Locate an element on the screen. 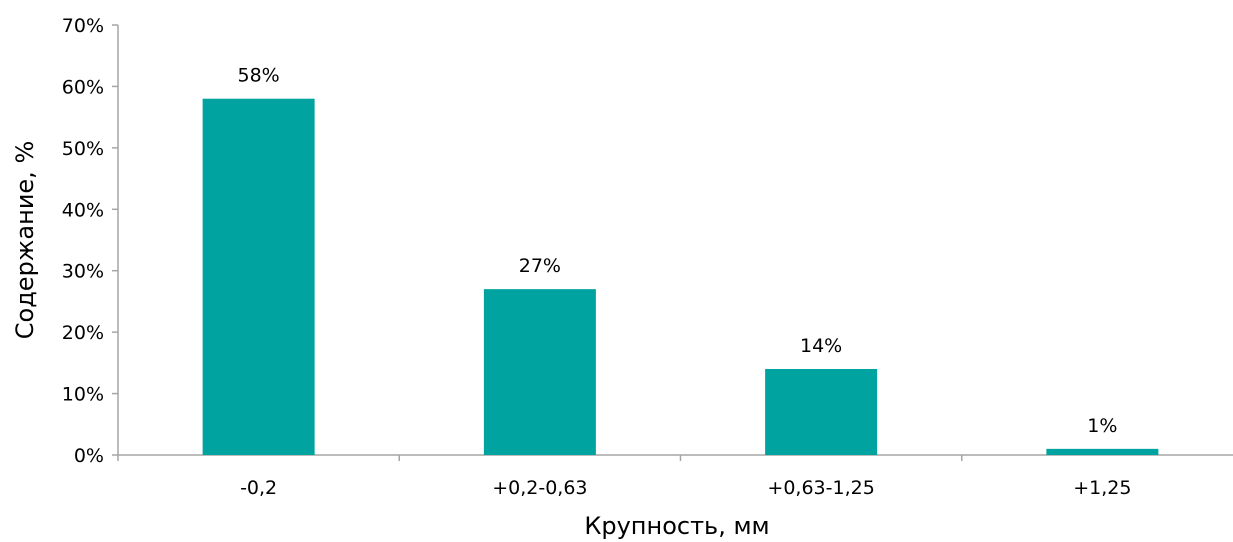 This screenshot has width=1233, height=542. x-tick-label: -0,2 is located at coordinates (258, 488).